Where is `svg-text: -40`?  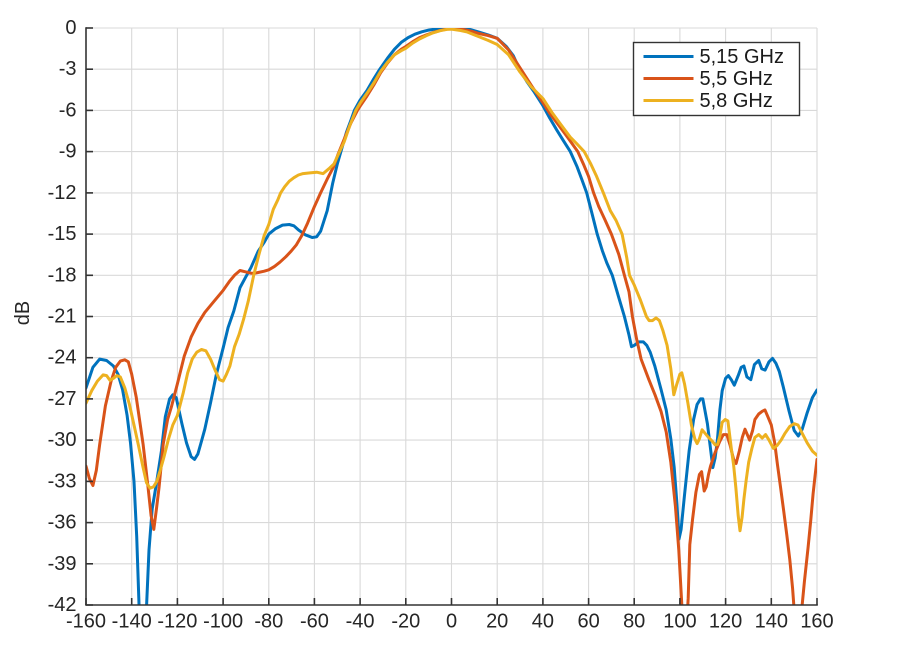
svg-text: -40 is located at coordinates (360, 622).